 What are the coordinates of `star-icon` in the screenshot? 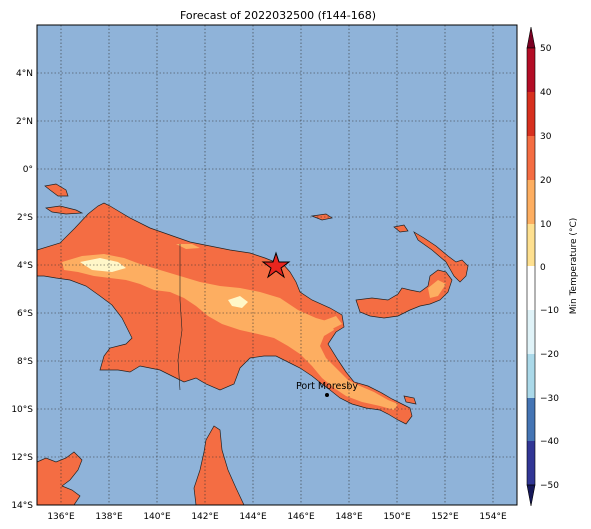 It's located at (276, 265).